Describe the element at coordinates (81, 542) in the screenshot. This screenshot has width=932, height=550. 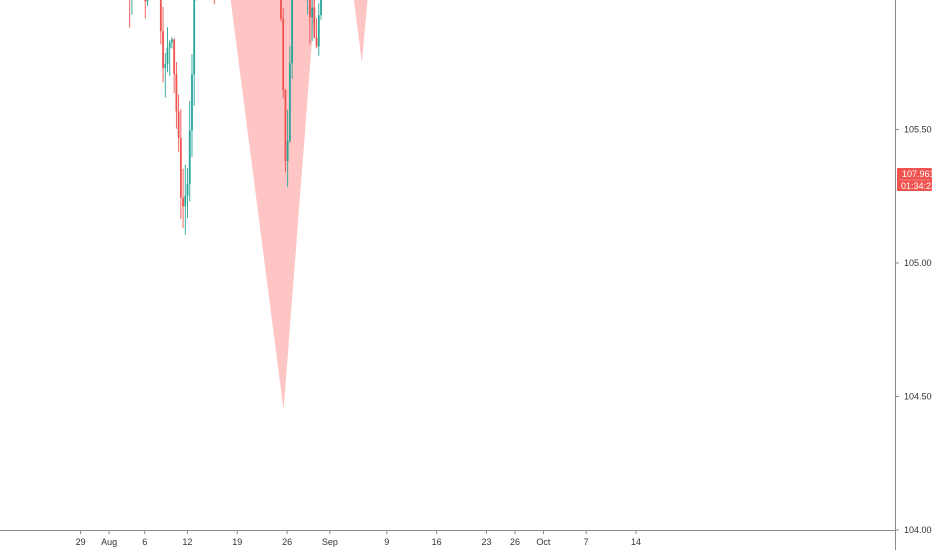
I see `time-axis-tick-label: 29` at that location.